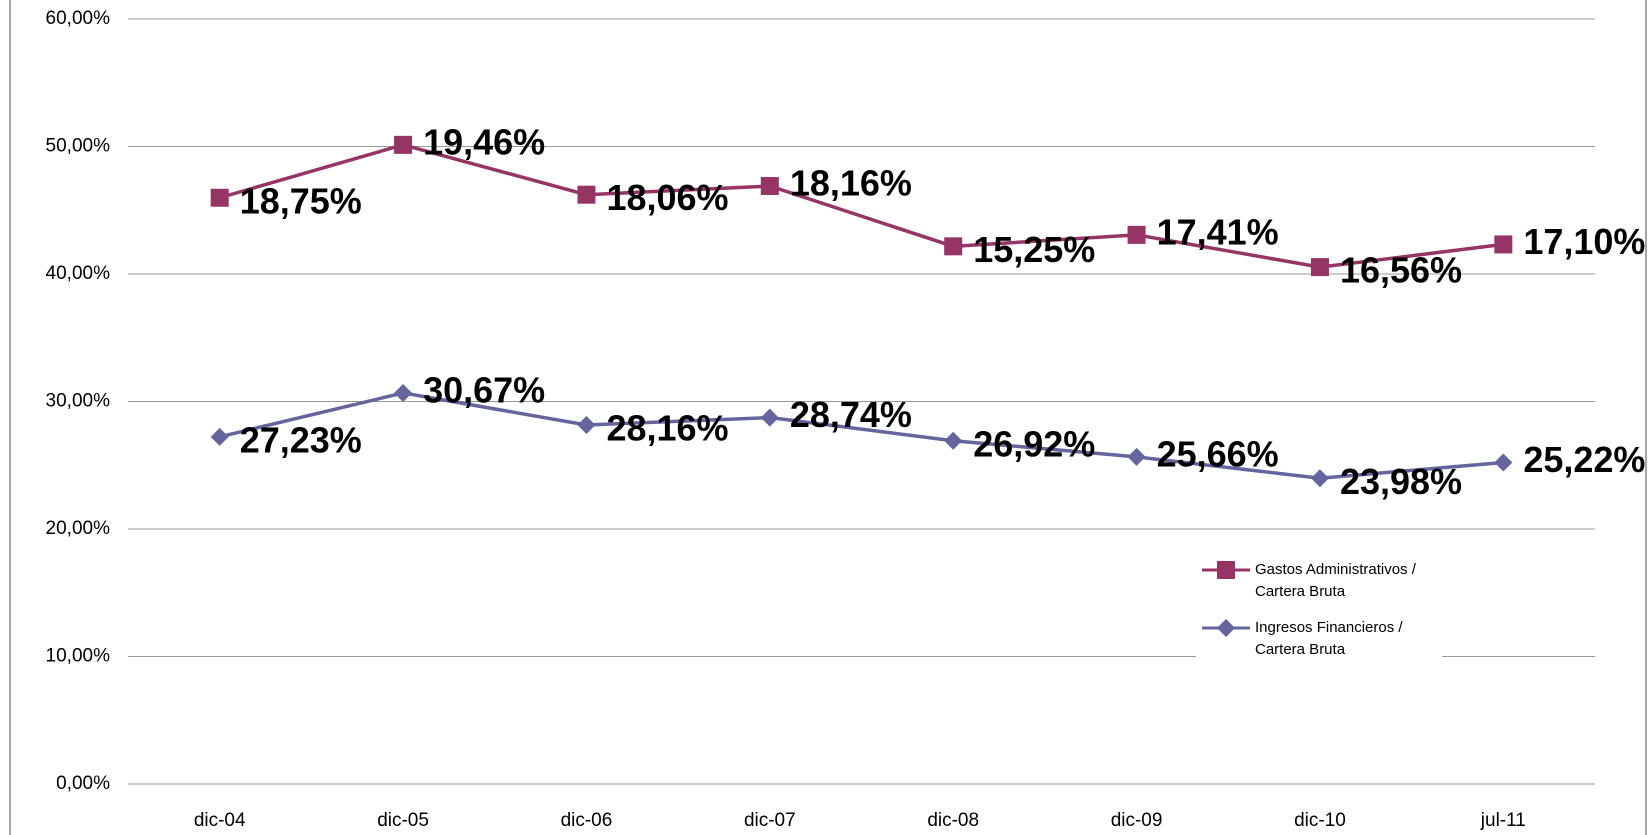 The height and width of the screenshot is (835, 1648). What do you see at coordinates (667, 197) in the screenshot?
I see `data-label: 18,06%` at bounding box center [667, 197].